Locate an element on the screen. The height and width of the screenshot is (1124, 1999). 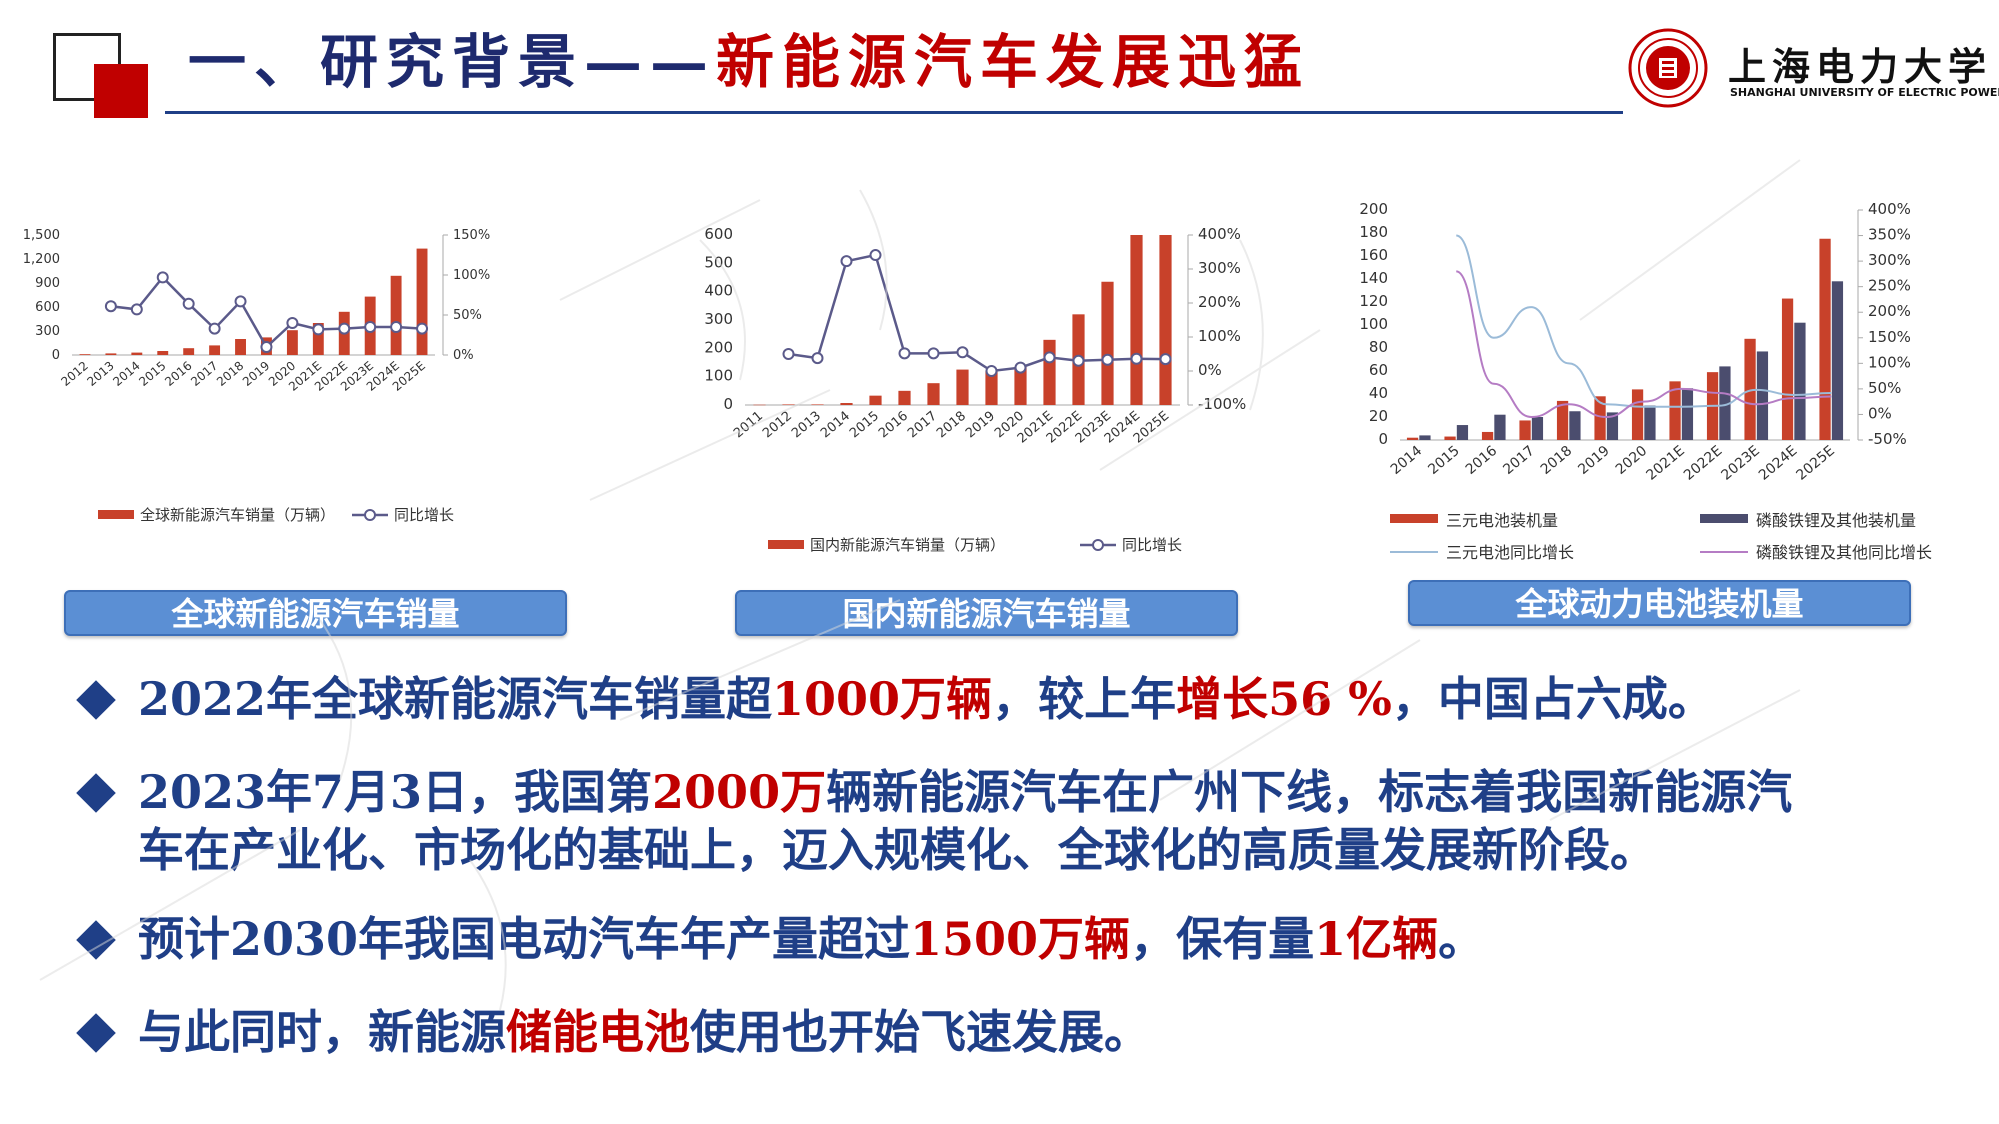
right-tick-label: 400% is located at coordinates (1219, 234).